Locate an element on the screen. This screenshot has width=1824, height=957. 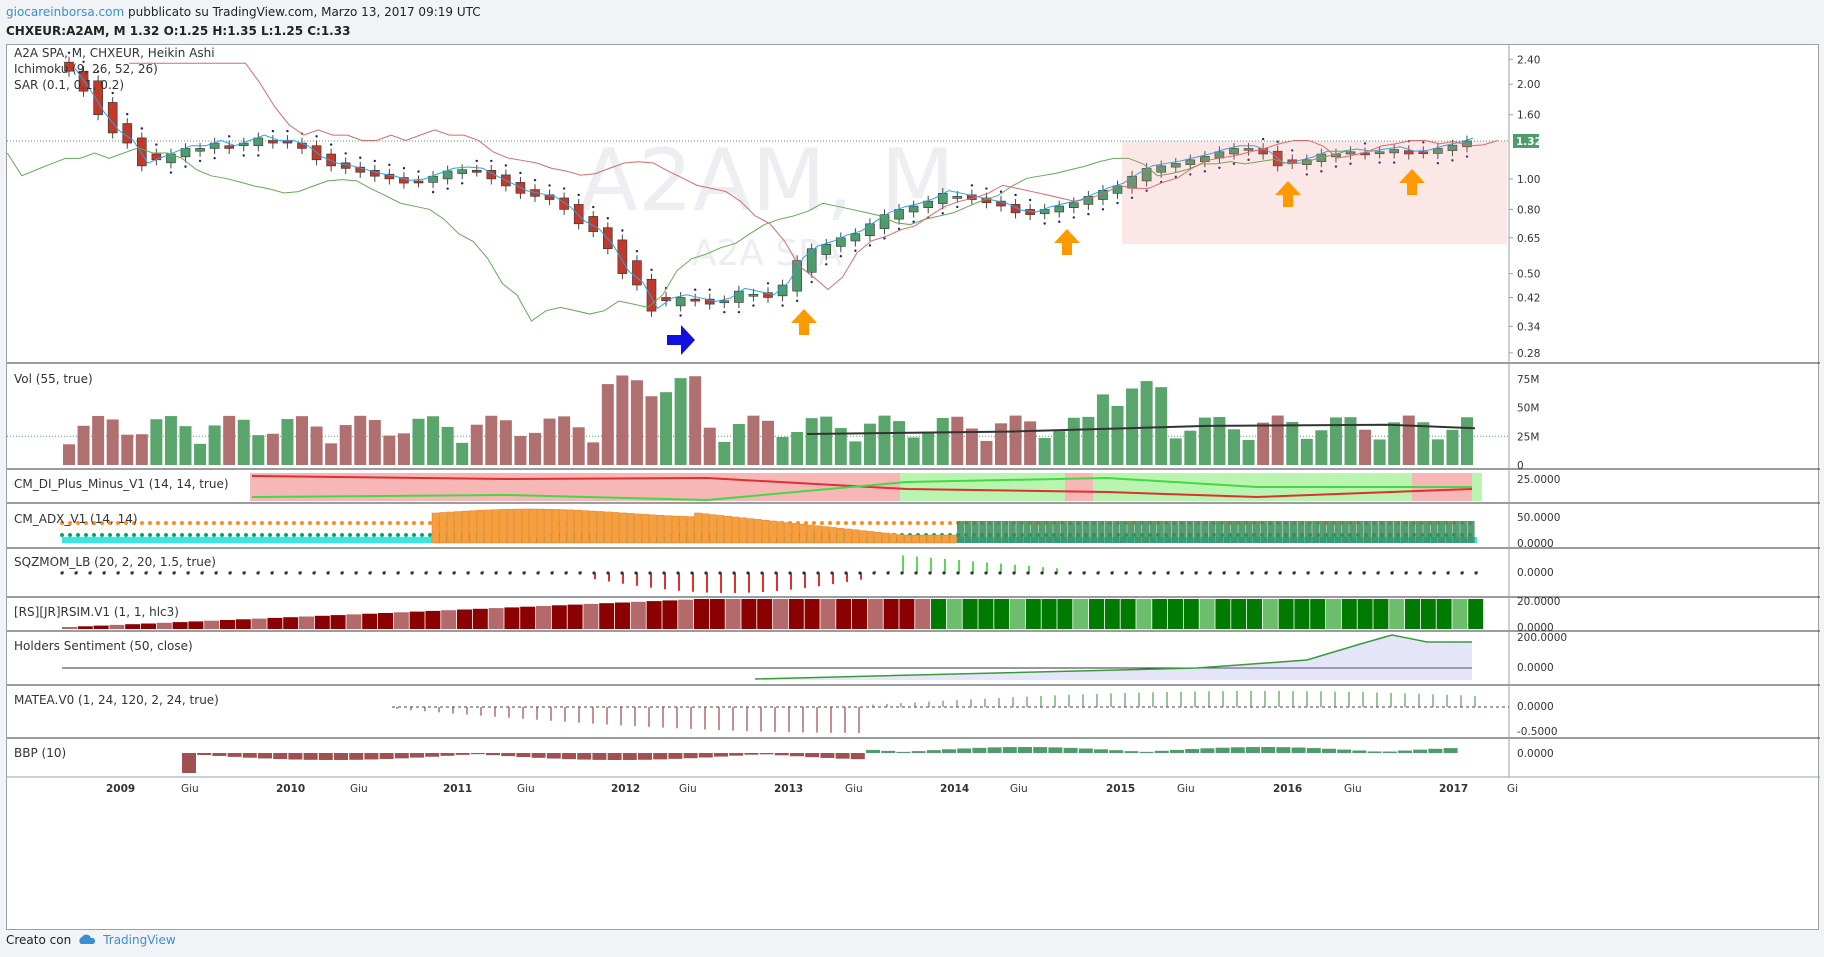
price-tick-label: 0.65 is located at coordinates (1528, 239).